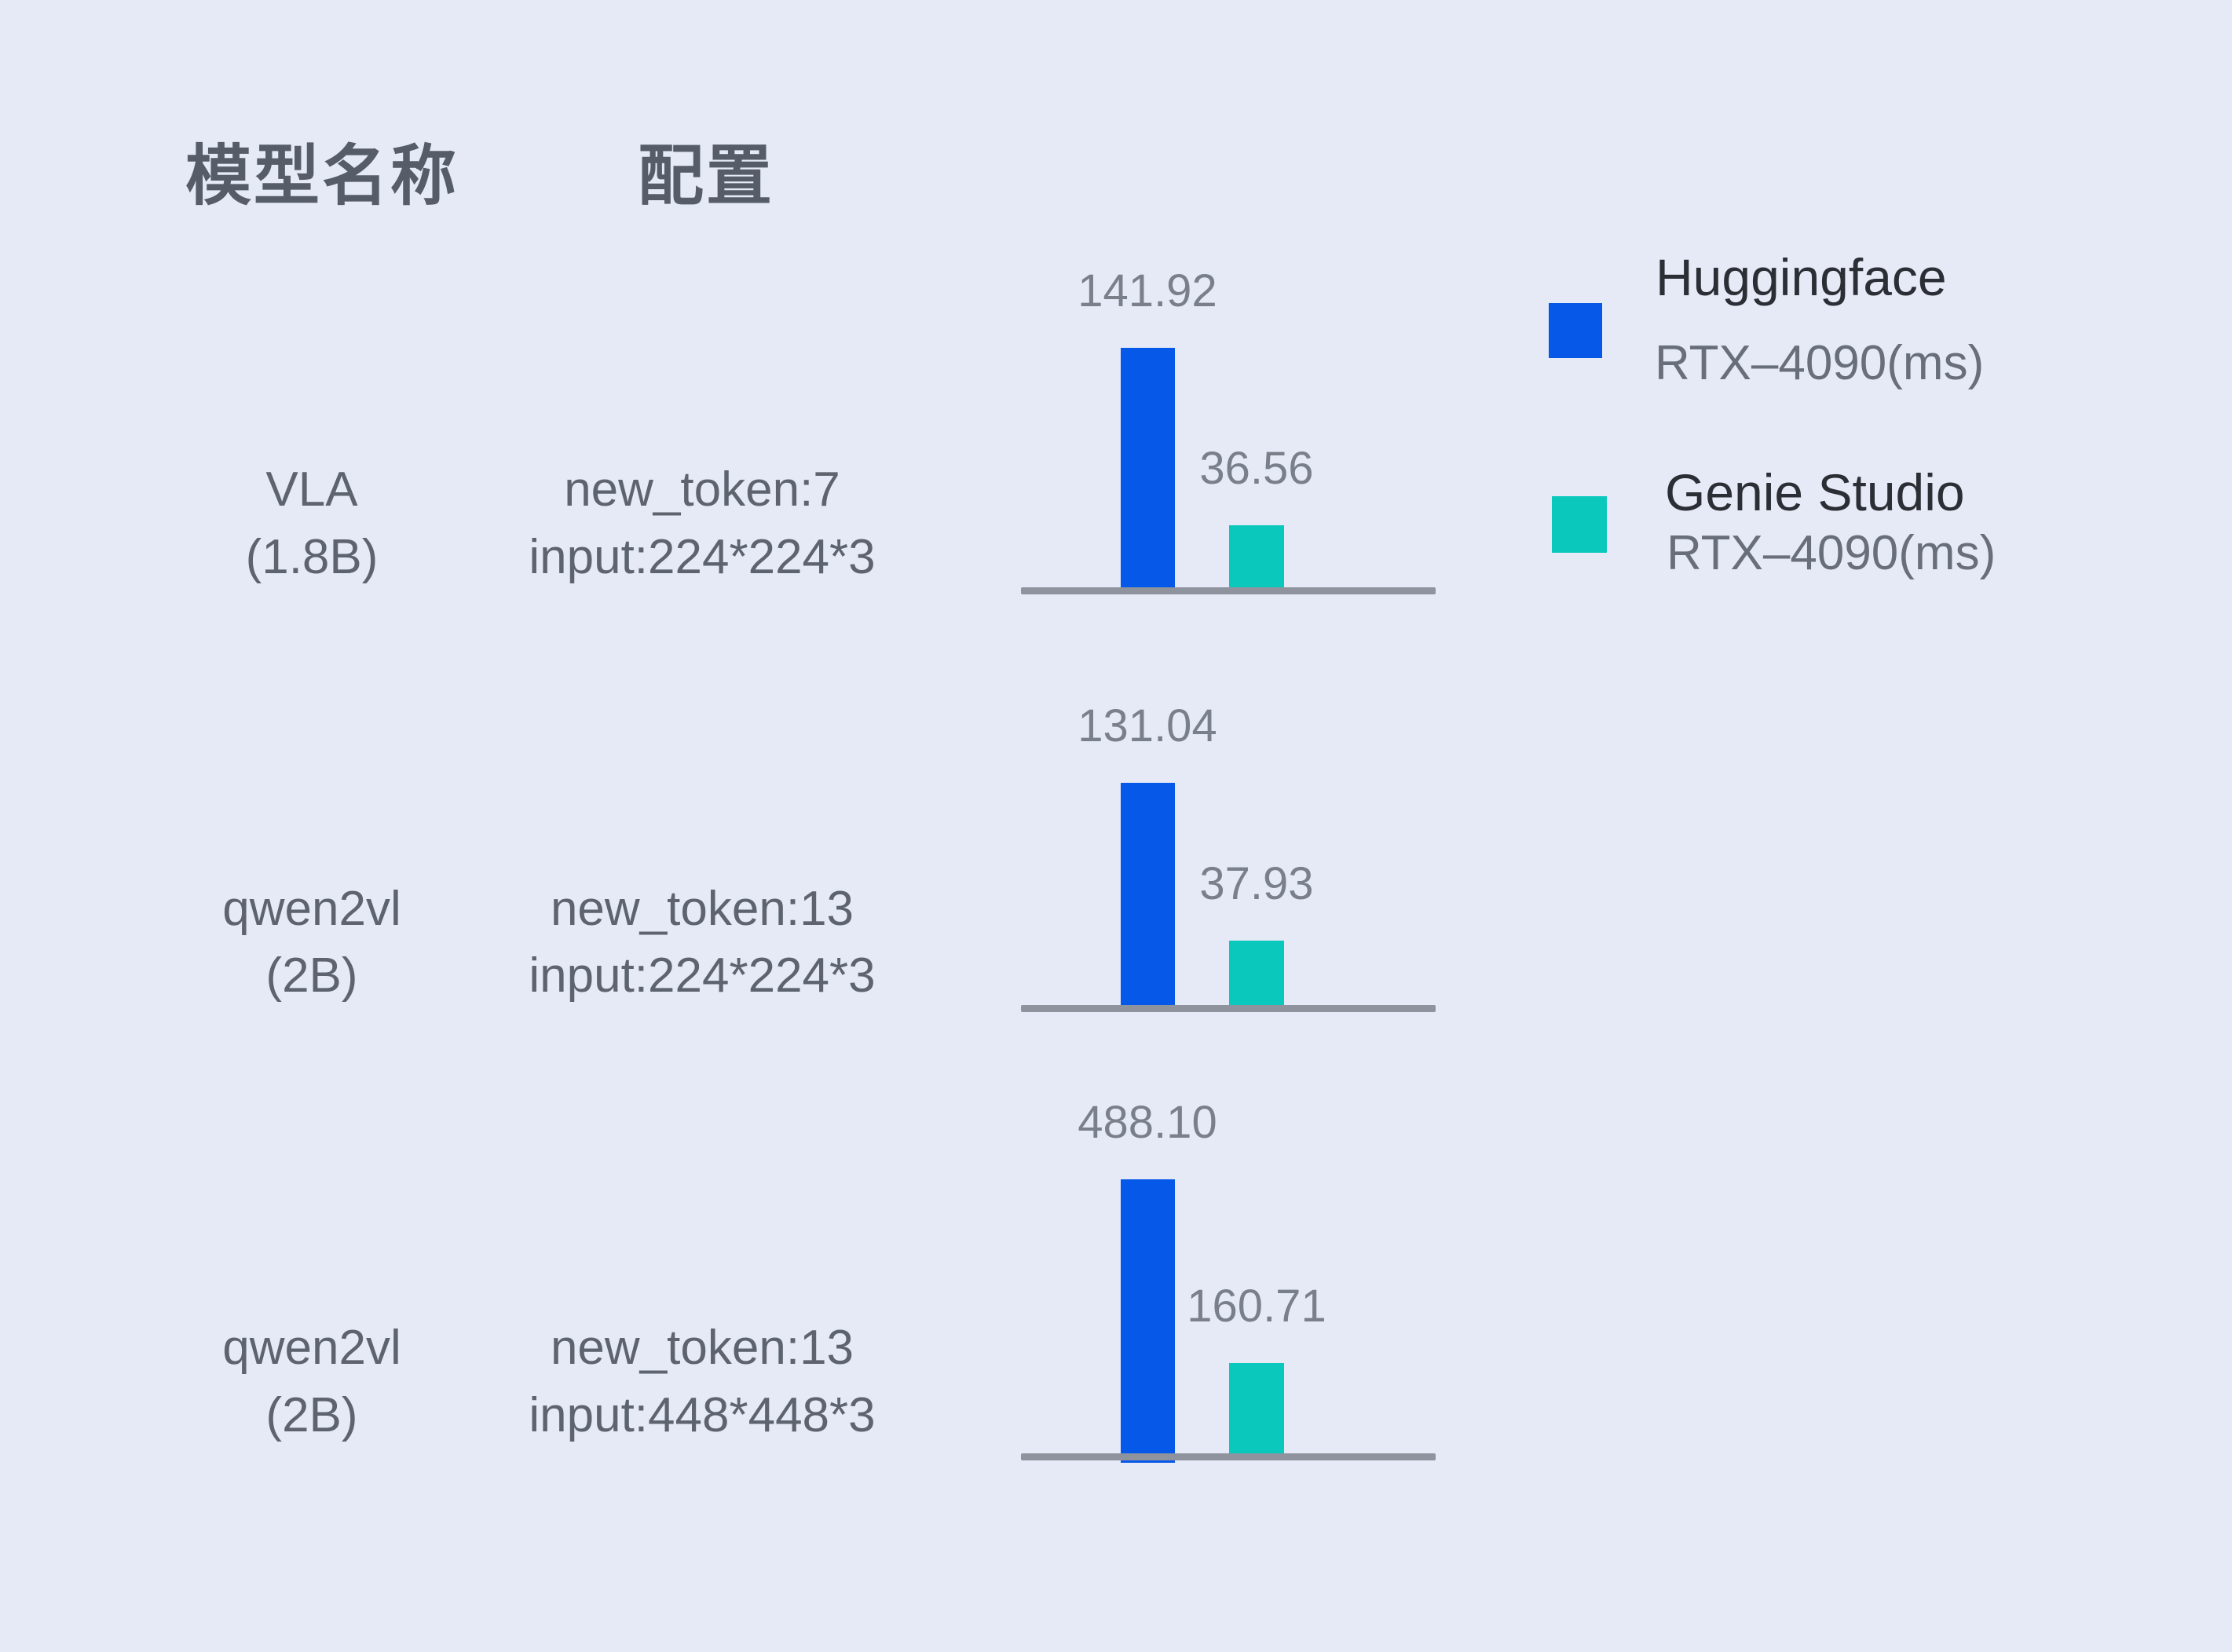 The height and width of the screenshot is (1652, 2232). Describe the element at coordinates (702, 1415) in the screenshot. I see `config-line-2: input:448*448*3` at that location.